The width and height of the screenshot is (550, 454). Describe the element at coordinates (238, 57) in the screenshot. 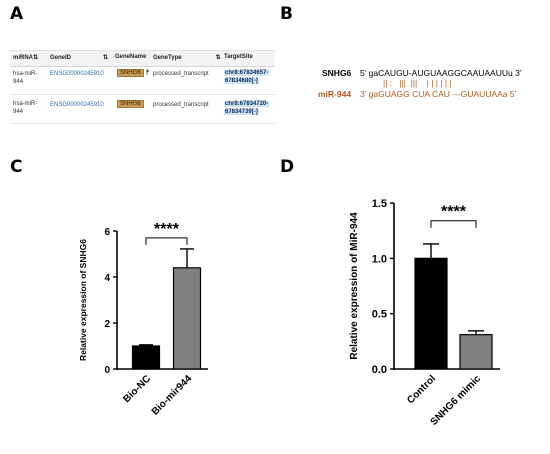

I see `column-header-targetsite: TargetSite` at that location.